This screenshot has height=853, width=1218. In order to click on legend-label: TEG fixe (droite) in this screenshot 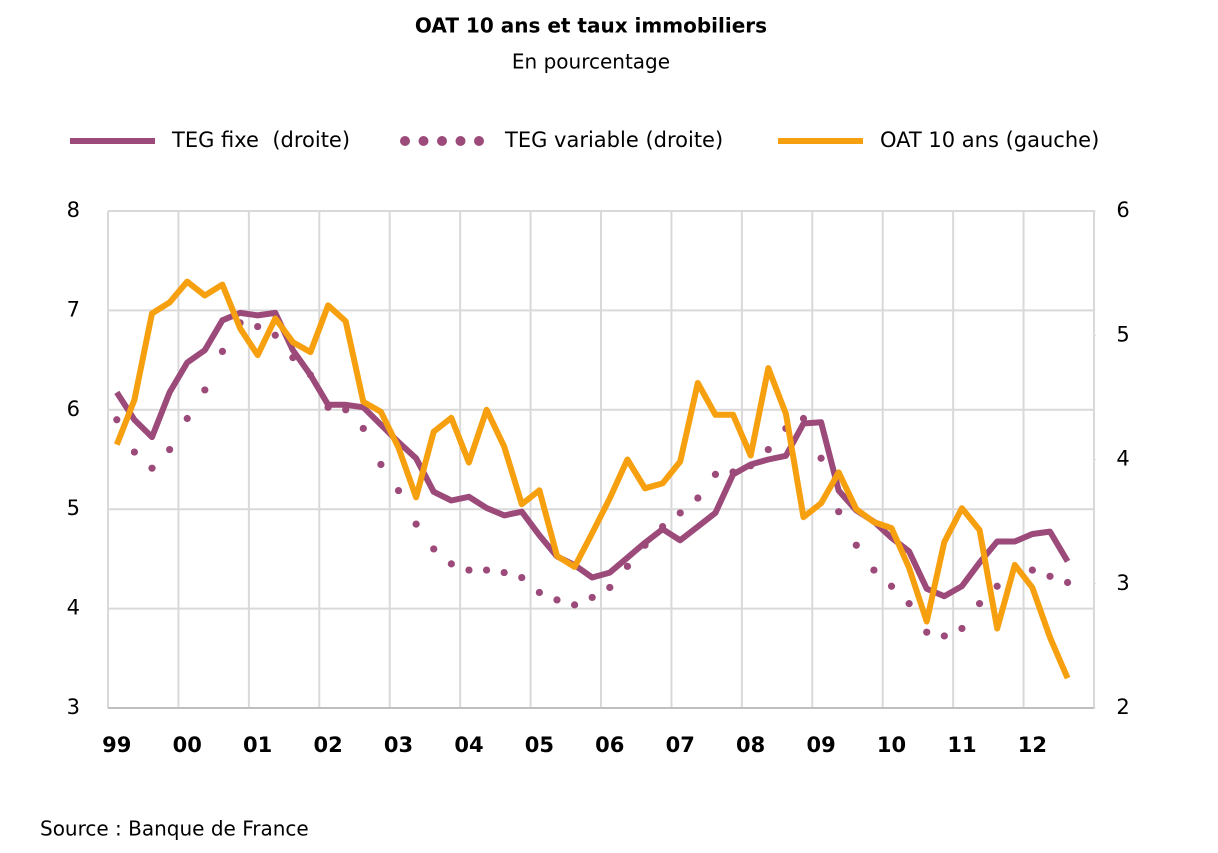, I will do `click(260, 140)`.